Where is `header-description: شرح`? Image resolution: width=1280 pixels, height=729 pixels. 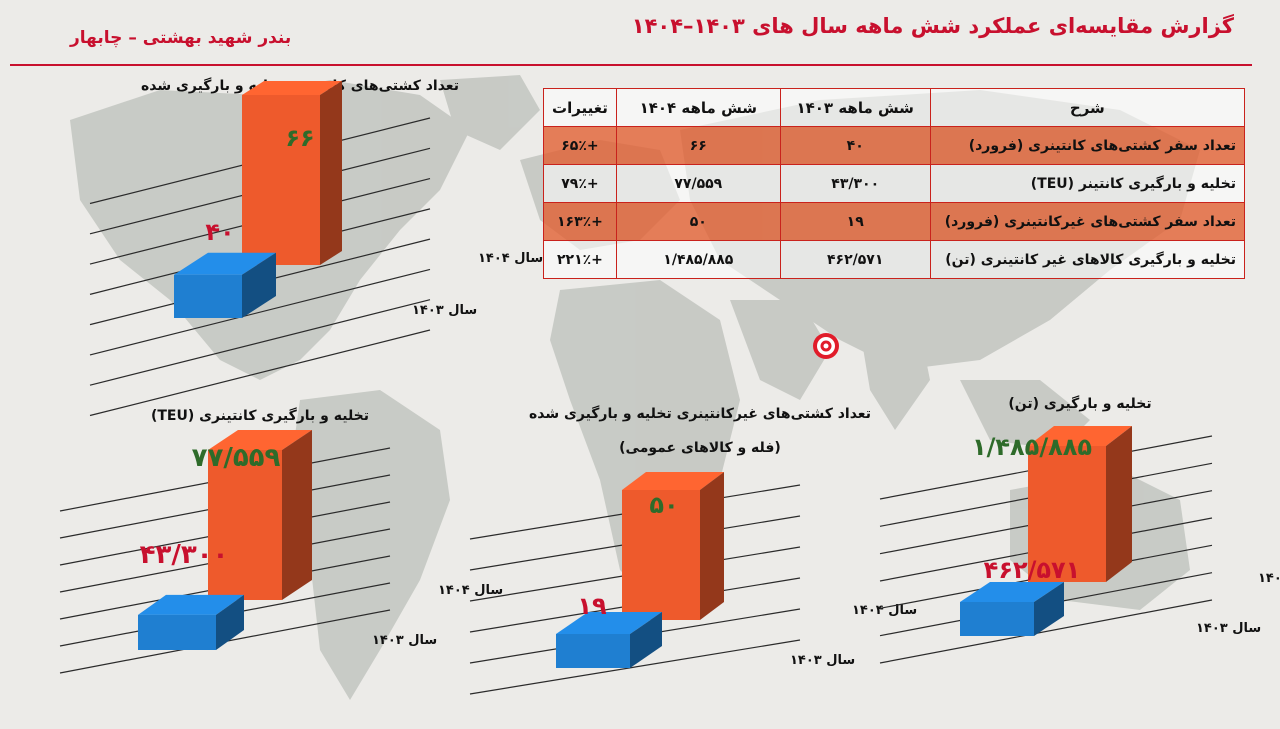
header-description: شرح is located at coordinates (1087, 107).